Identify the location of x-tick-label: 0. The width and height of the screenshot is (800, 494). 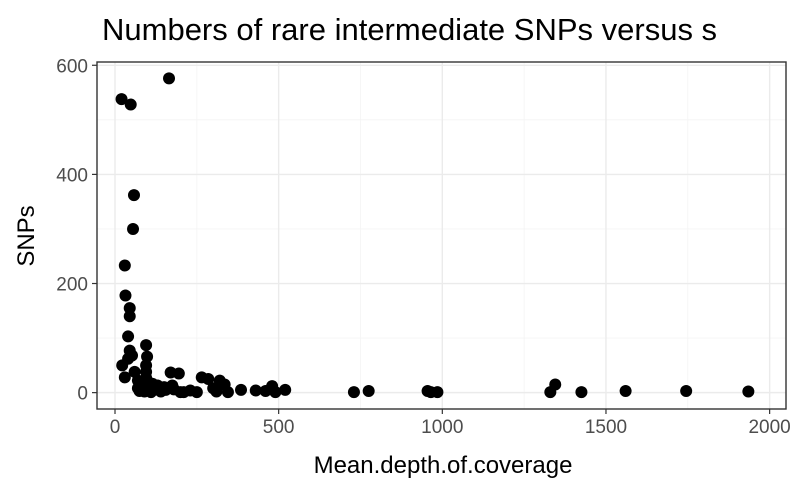
(115, 427).